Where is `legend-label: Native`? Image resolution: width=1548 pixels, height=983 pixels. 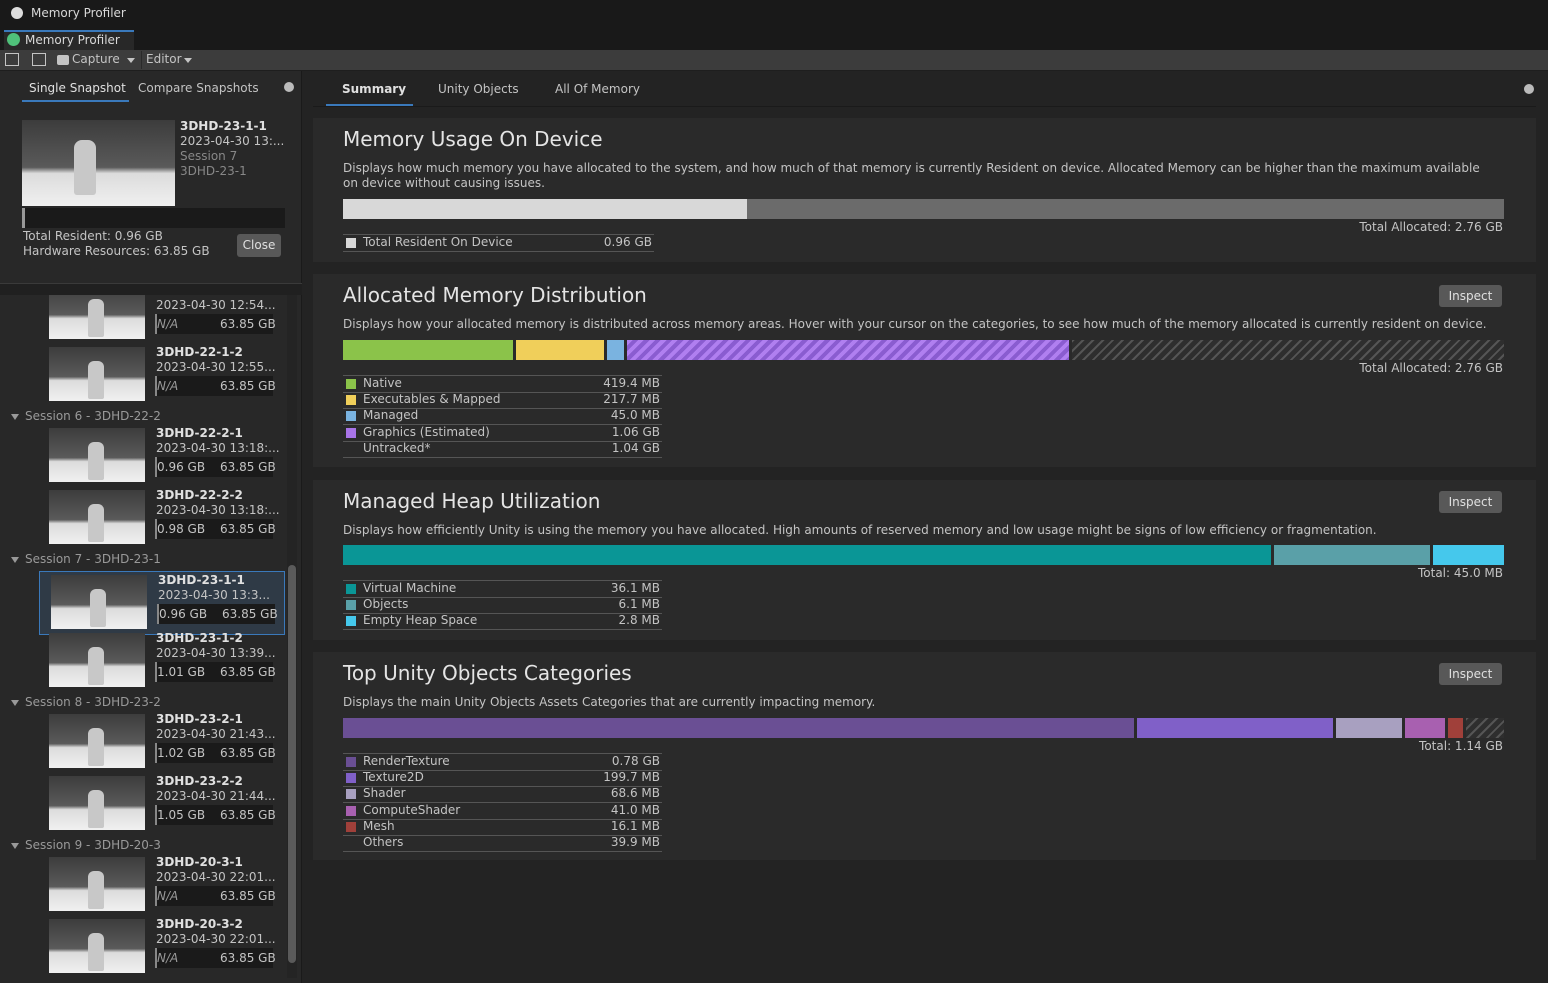
legend-label: Native is located at coordinates (382, 383).